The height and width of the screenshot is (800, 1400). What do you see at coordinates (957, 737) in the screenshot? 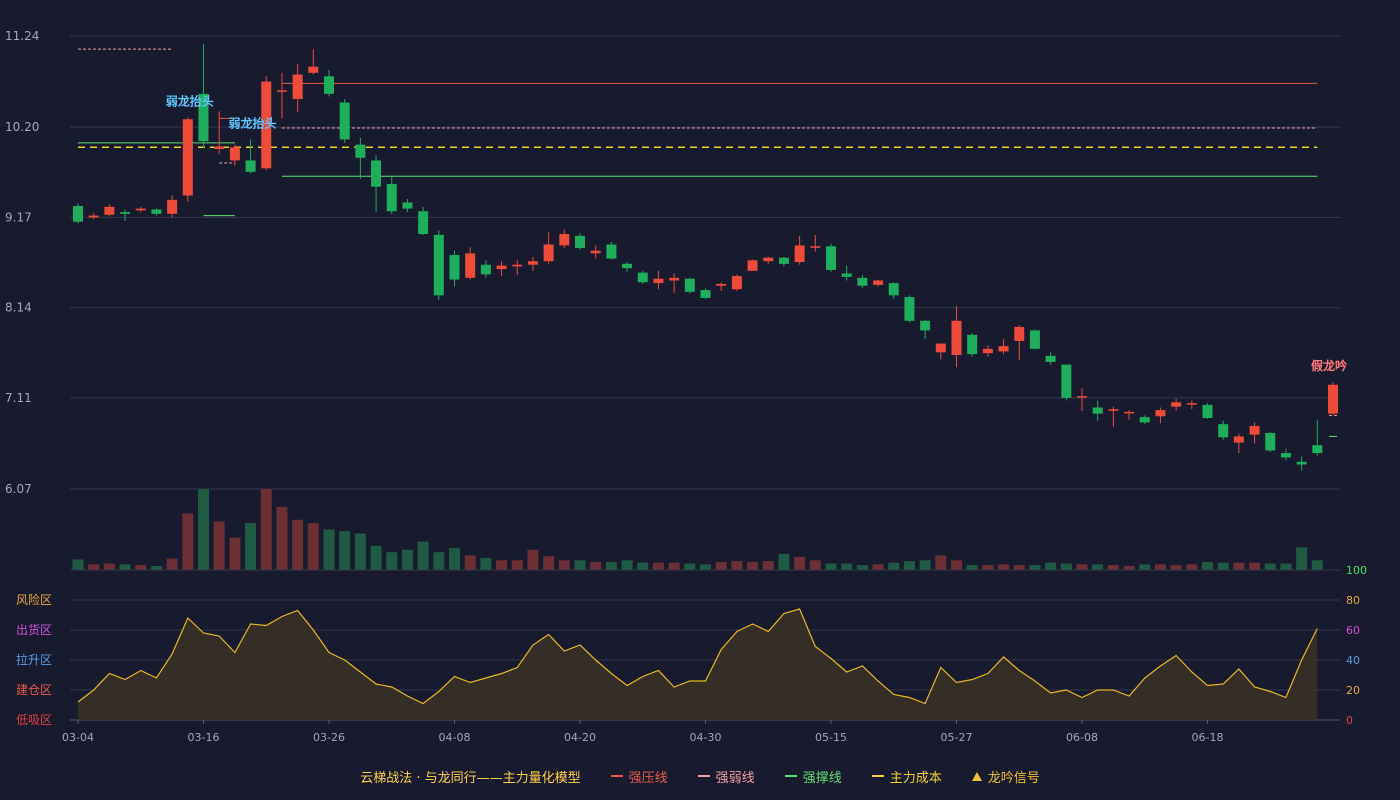
I see `x-tick-label: 05-27` at bounding box center [957, 737].